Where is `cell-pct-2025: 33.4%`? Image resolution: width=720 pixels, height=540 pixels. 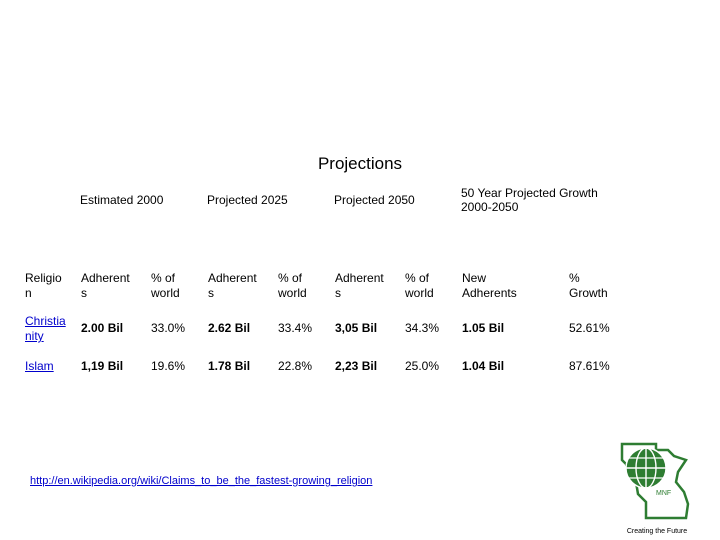
cell-pct-2025: 33.4% is located at coordinates (295, 328).